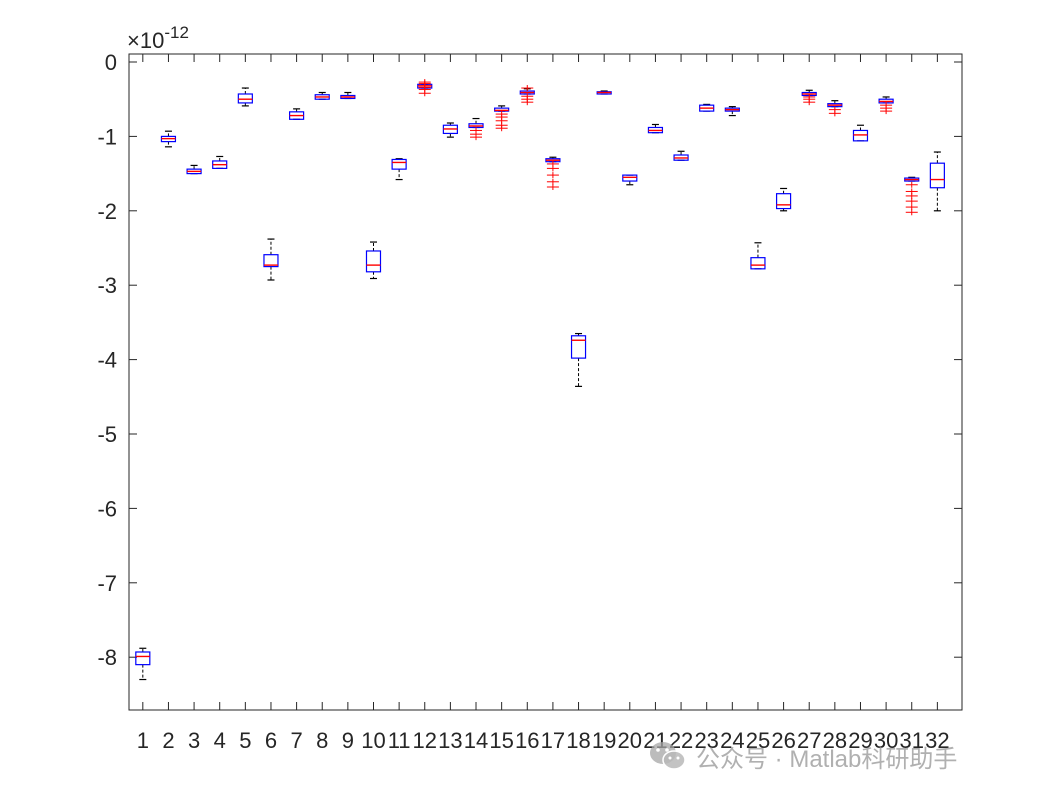 This screenshot has width=1058, height=796. What do you see at coordinates (245, 740) in the screenshot?
I see `x-tick-label: 5` at bounding box center [245, 740].